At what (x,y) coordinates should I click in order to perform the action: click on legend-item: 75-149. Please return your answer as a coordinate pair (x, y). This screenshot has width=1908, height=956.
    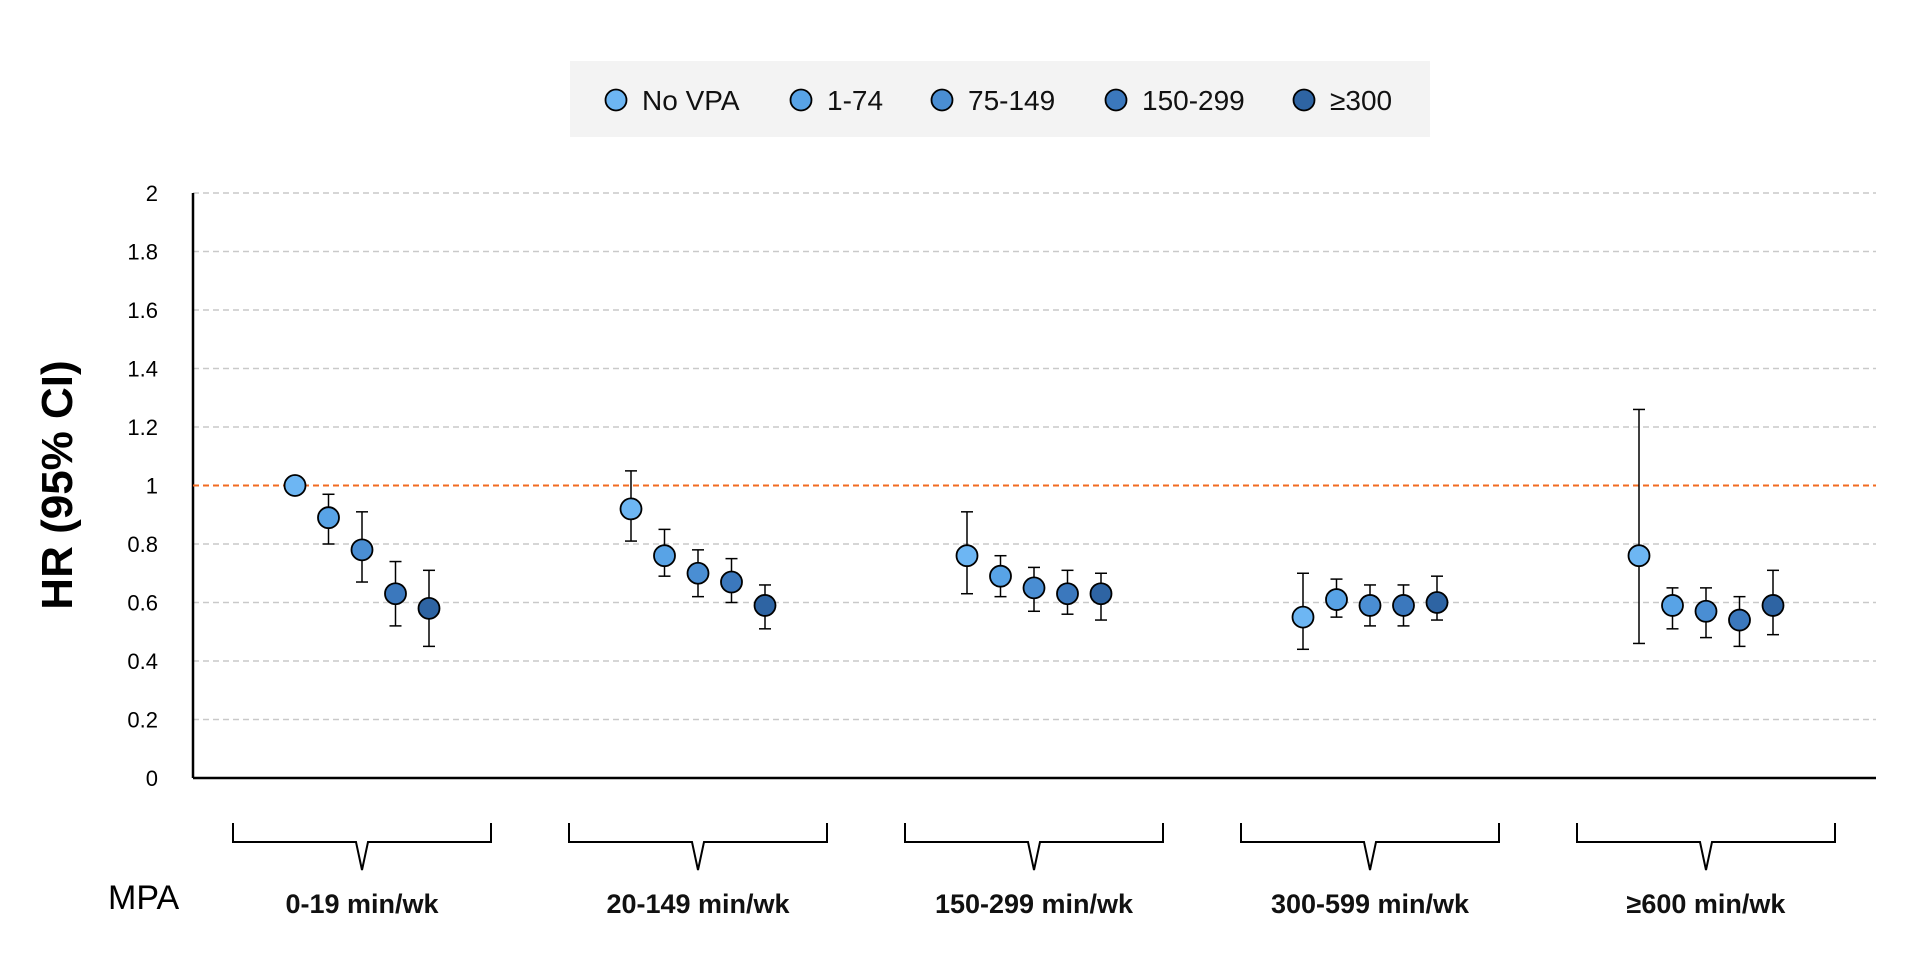
    Looking at the image, I should click on (992, 100).